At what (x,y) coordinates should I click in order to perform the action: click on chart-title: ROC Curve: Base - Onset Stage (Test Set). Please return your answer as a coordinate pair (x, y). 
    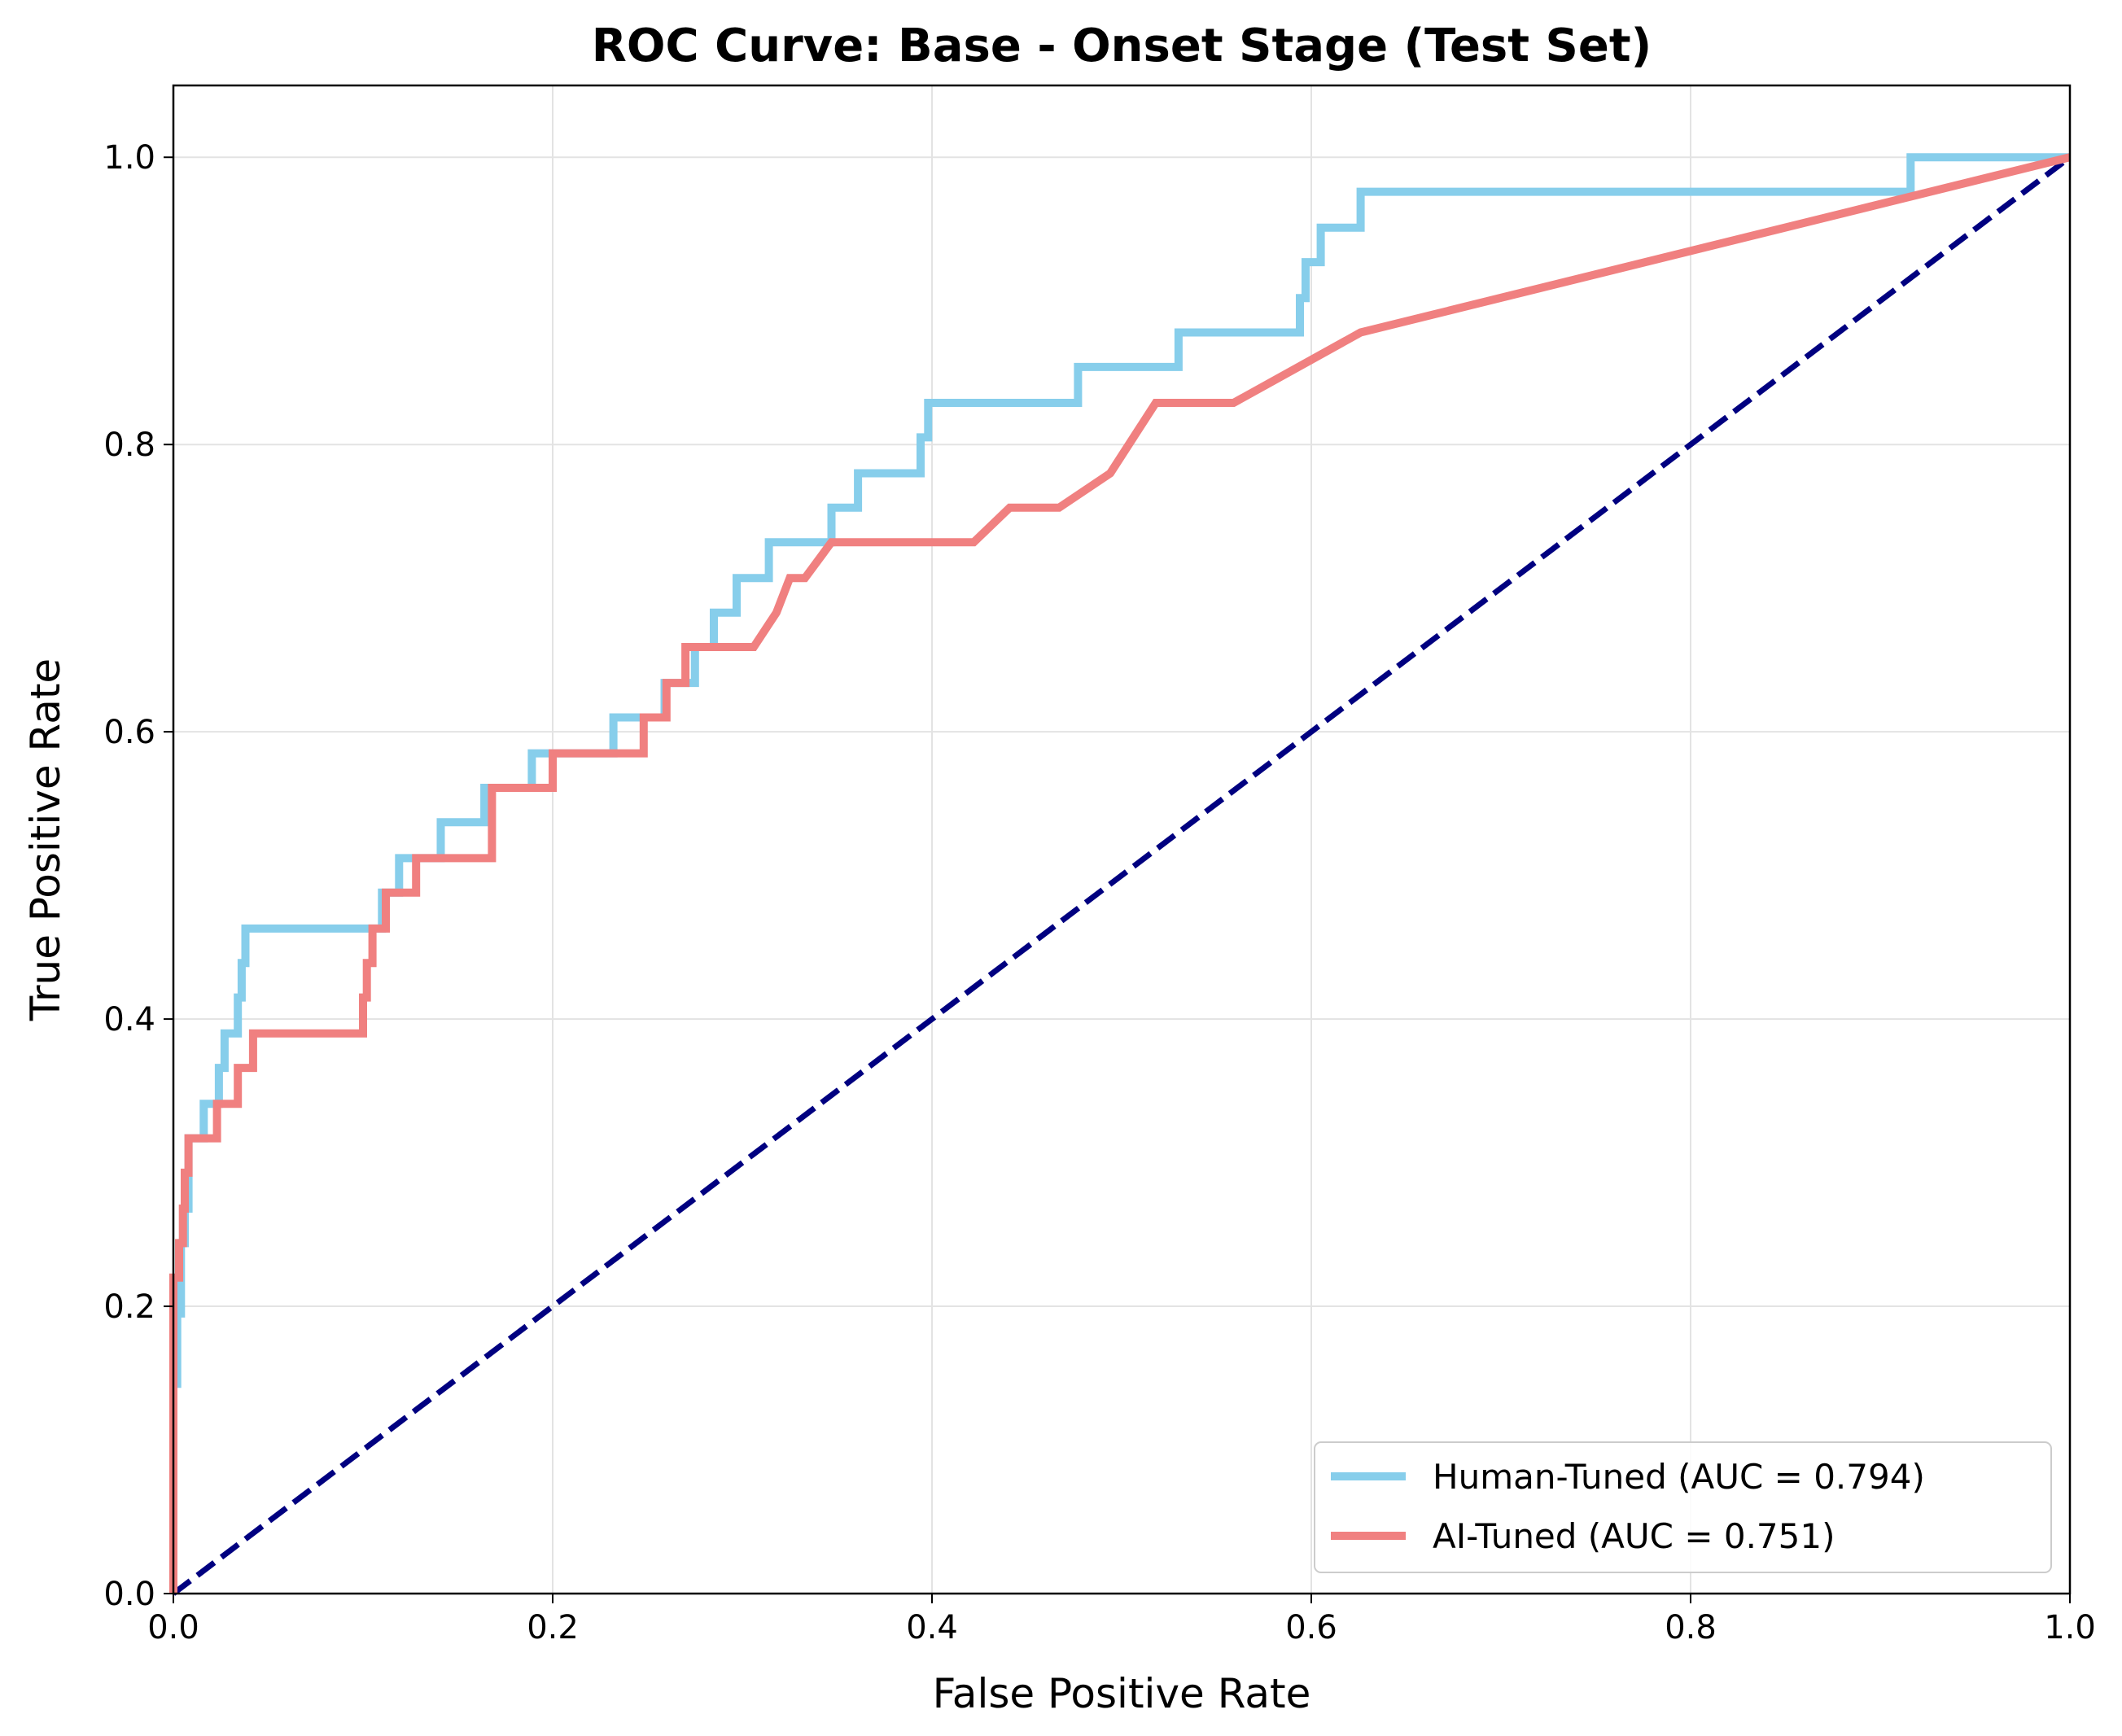
    Looking at the image, I should click on (1122, 46).